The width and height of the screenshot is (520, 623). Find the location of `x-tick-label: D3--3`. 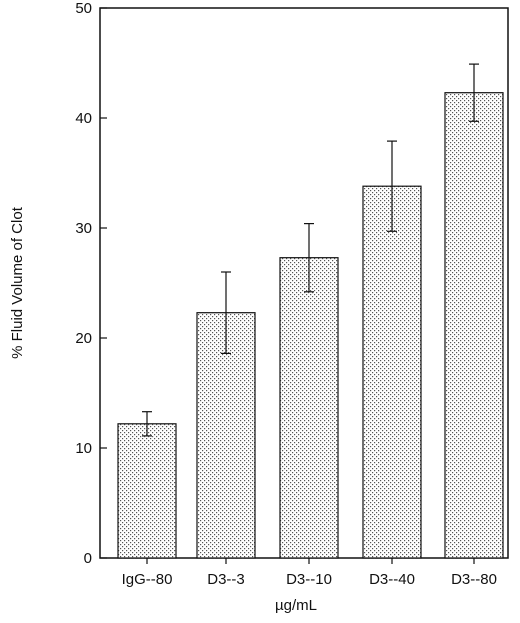

x-tick-label: D3--3 is located at coordinates (226, 579).